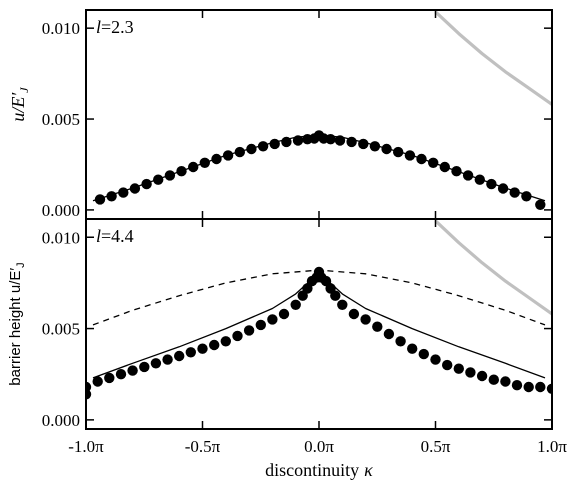 This screenshot has width=574, height=484. Describe the element at coordinates (203, 446) in the screenshot. I see `x-tick-label: -0.5π` at that location.